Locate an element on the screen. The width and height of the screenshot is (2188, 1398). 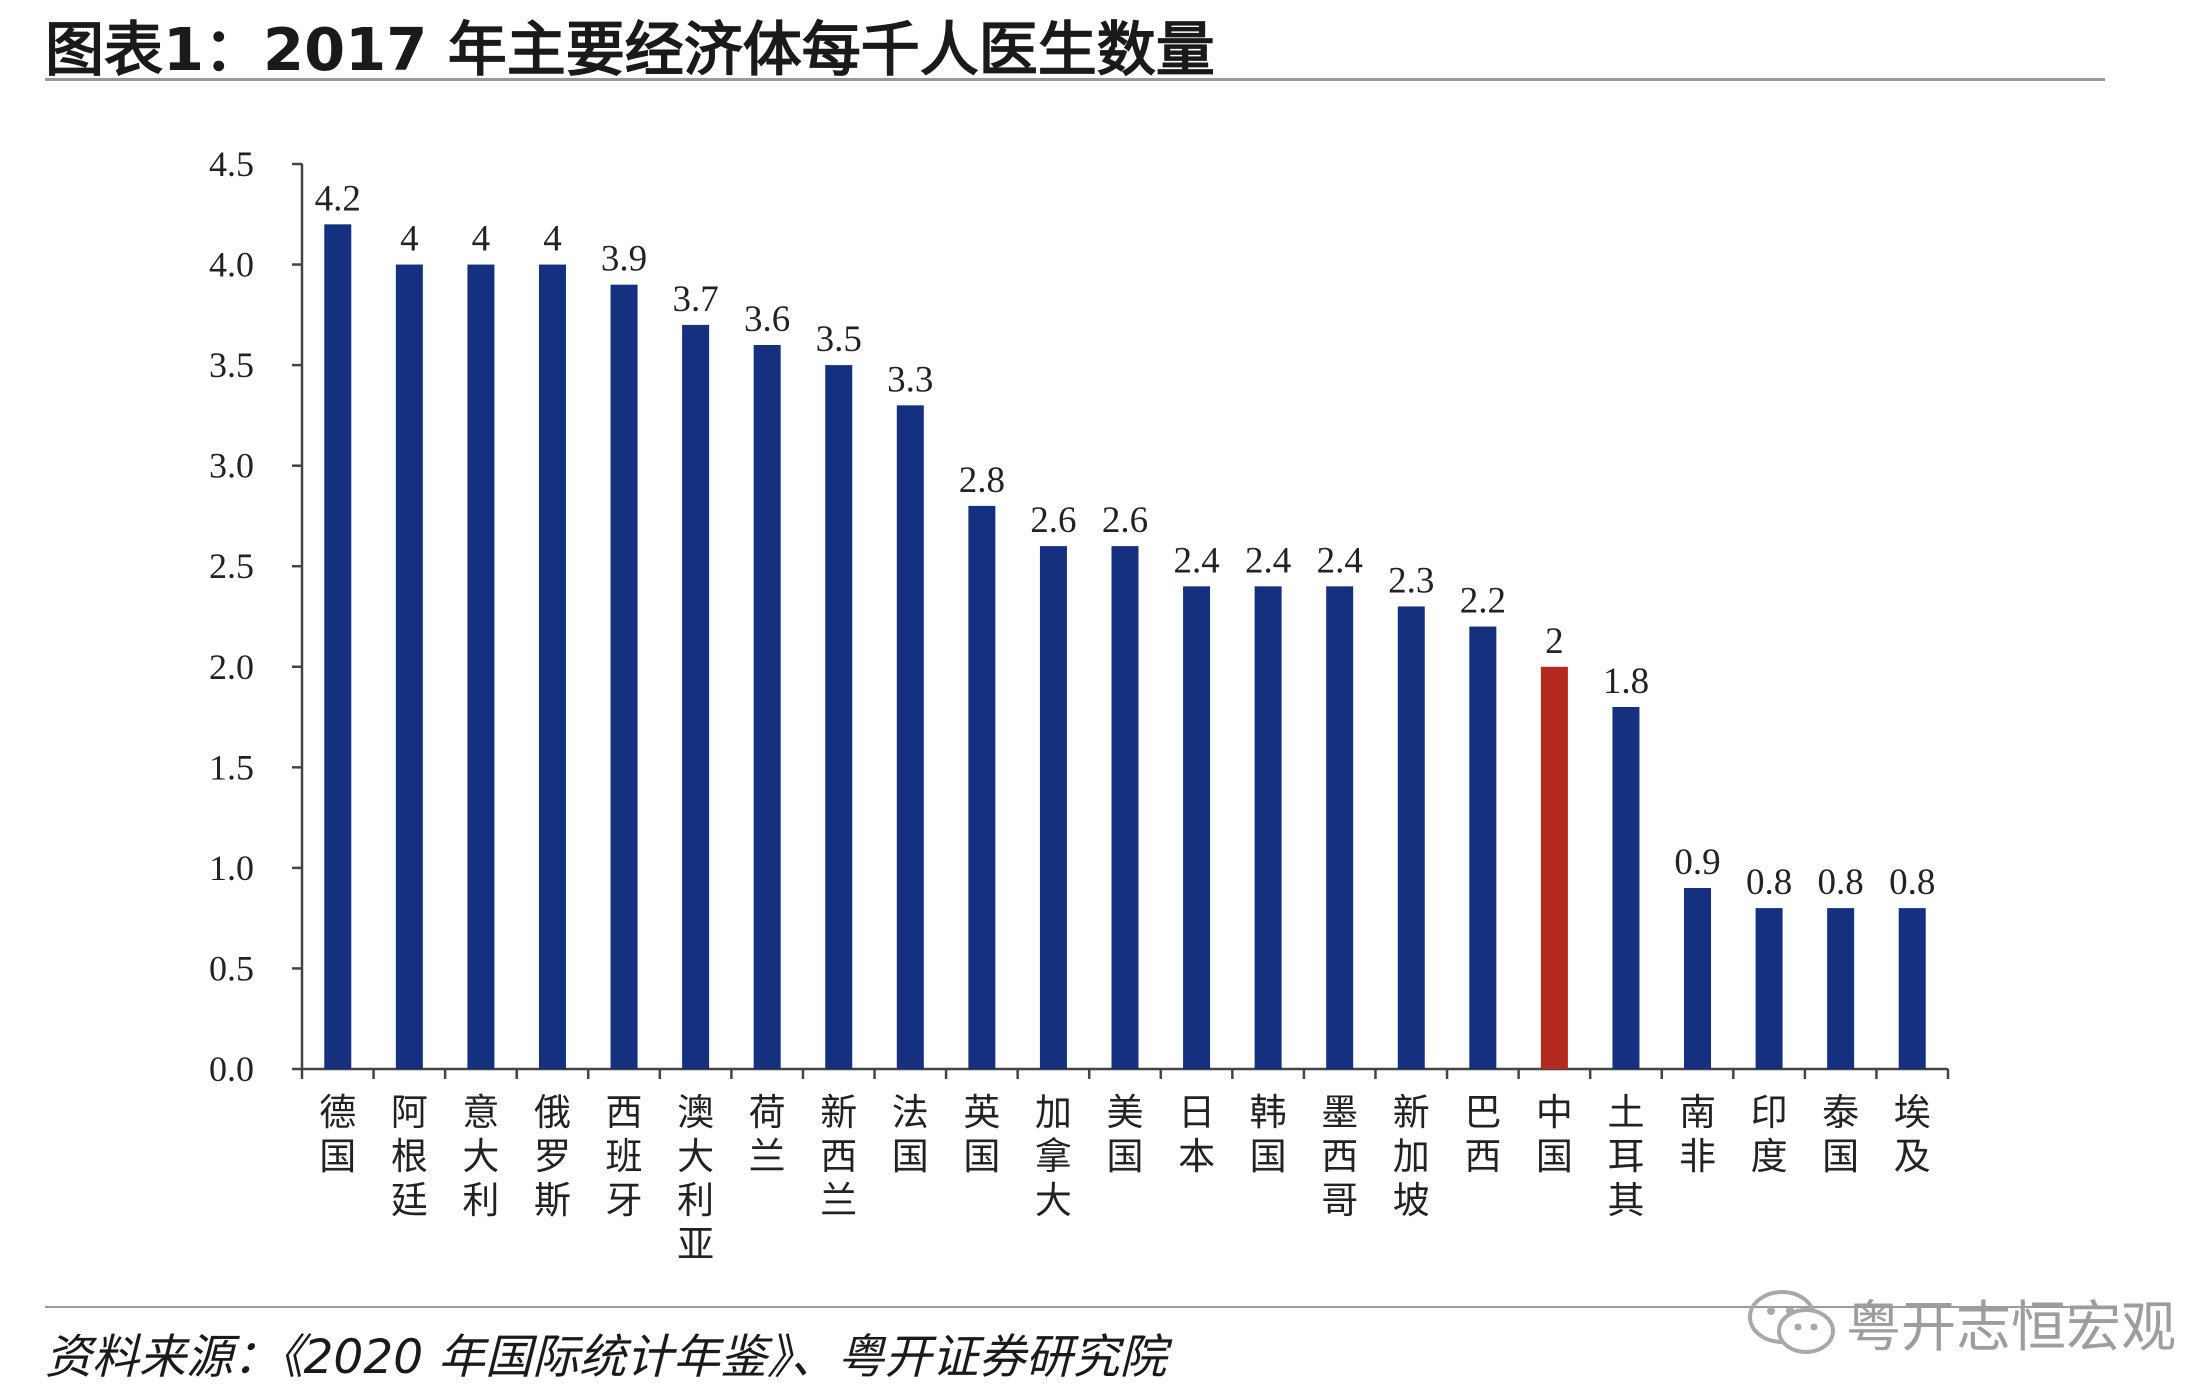
watermark-text: 粤开志恒宏观 is located at coordinates (2010, 1327).